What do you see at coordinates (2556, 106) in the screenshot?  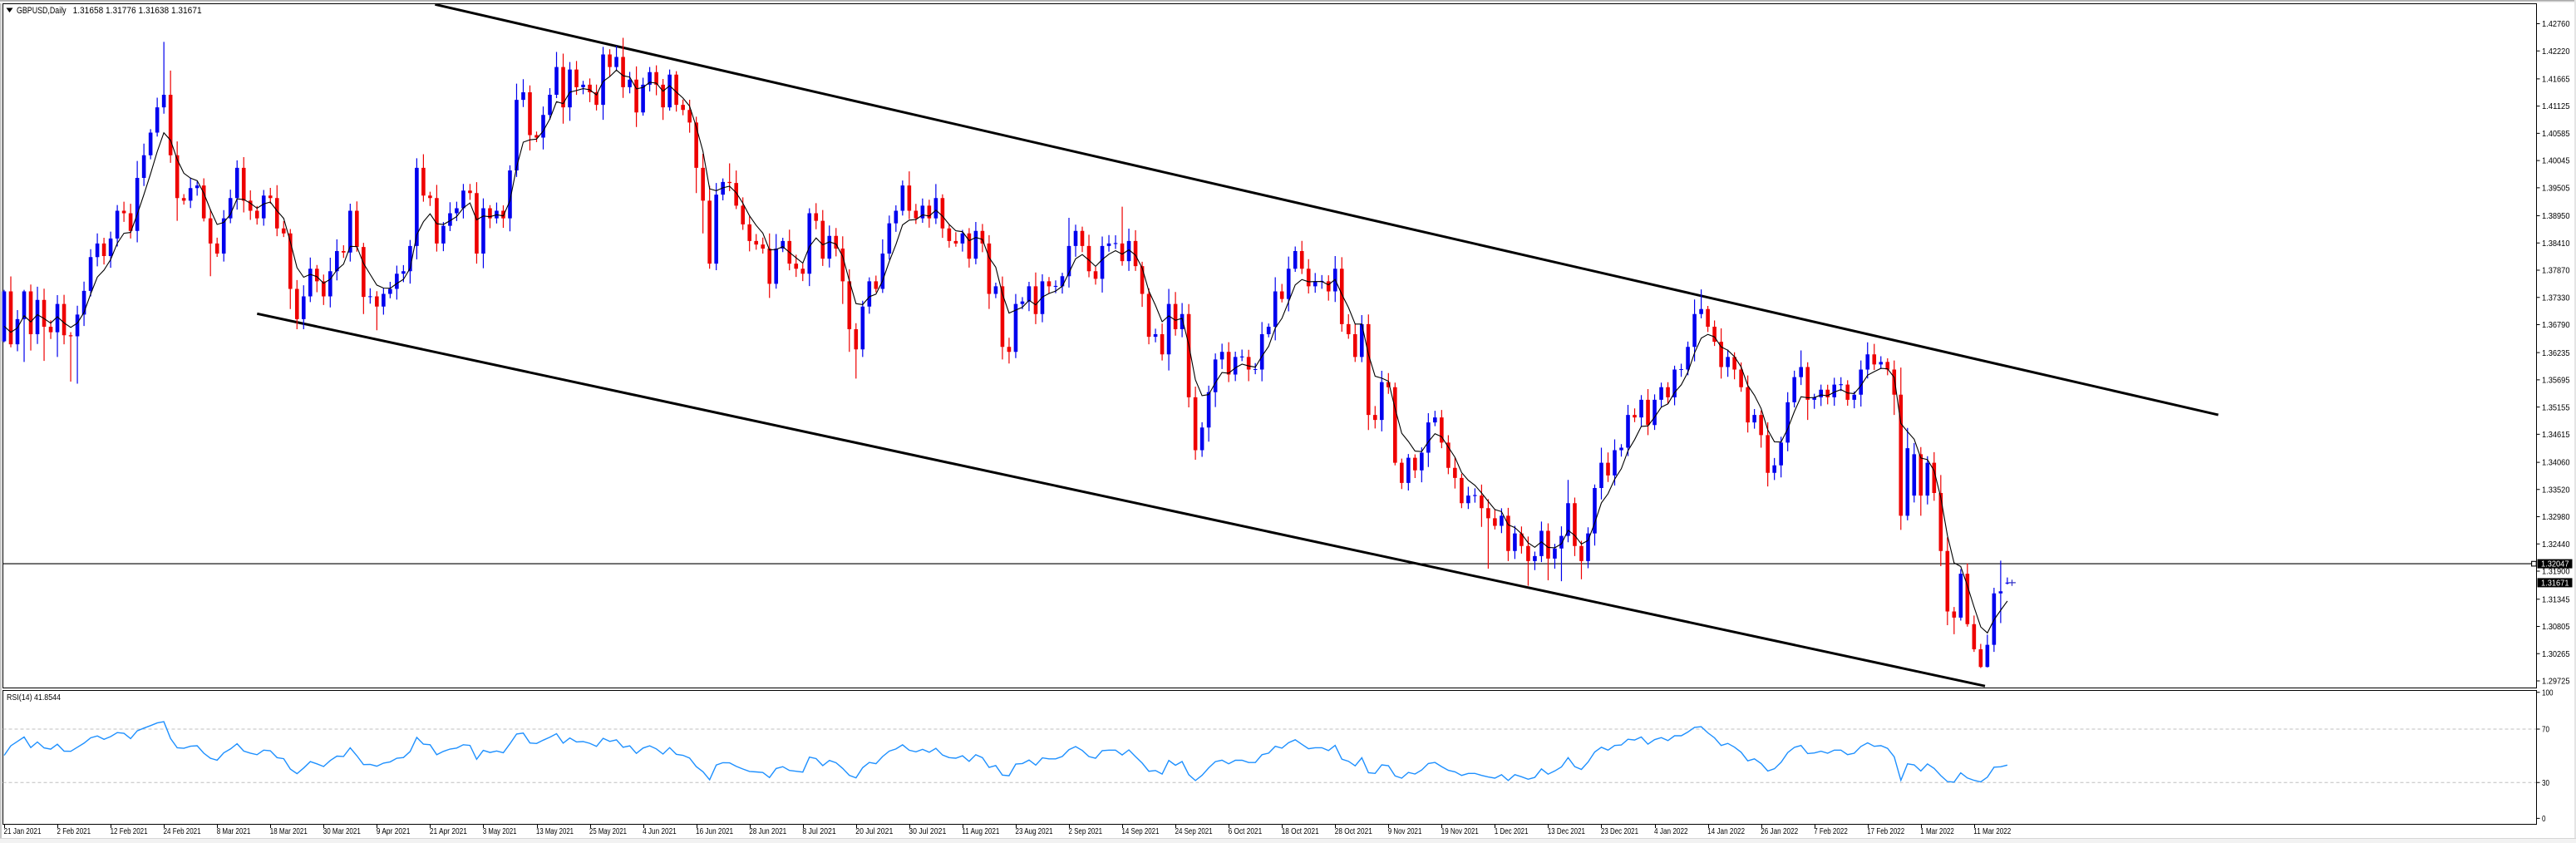 I see `svg-text: 1.41125` at bounding box center [2556, 106].